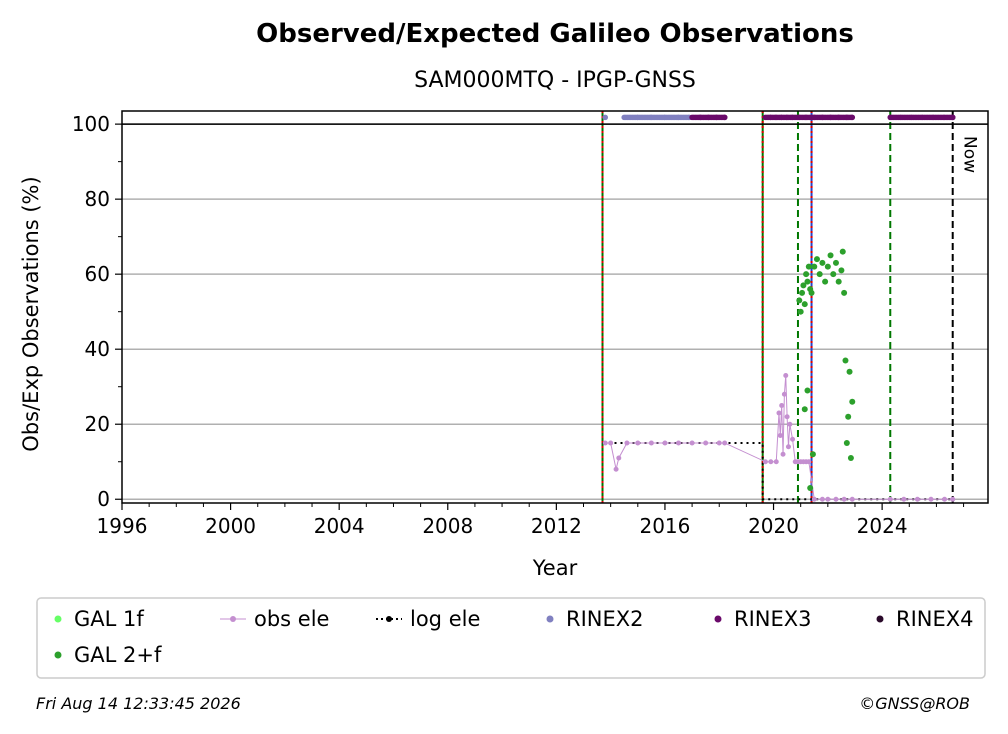 The width and height of the screenshot is (1008, 734). I want to click on y-tick-label: 100, so click(91, 124).